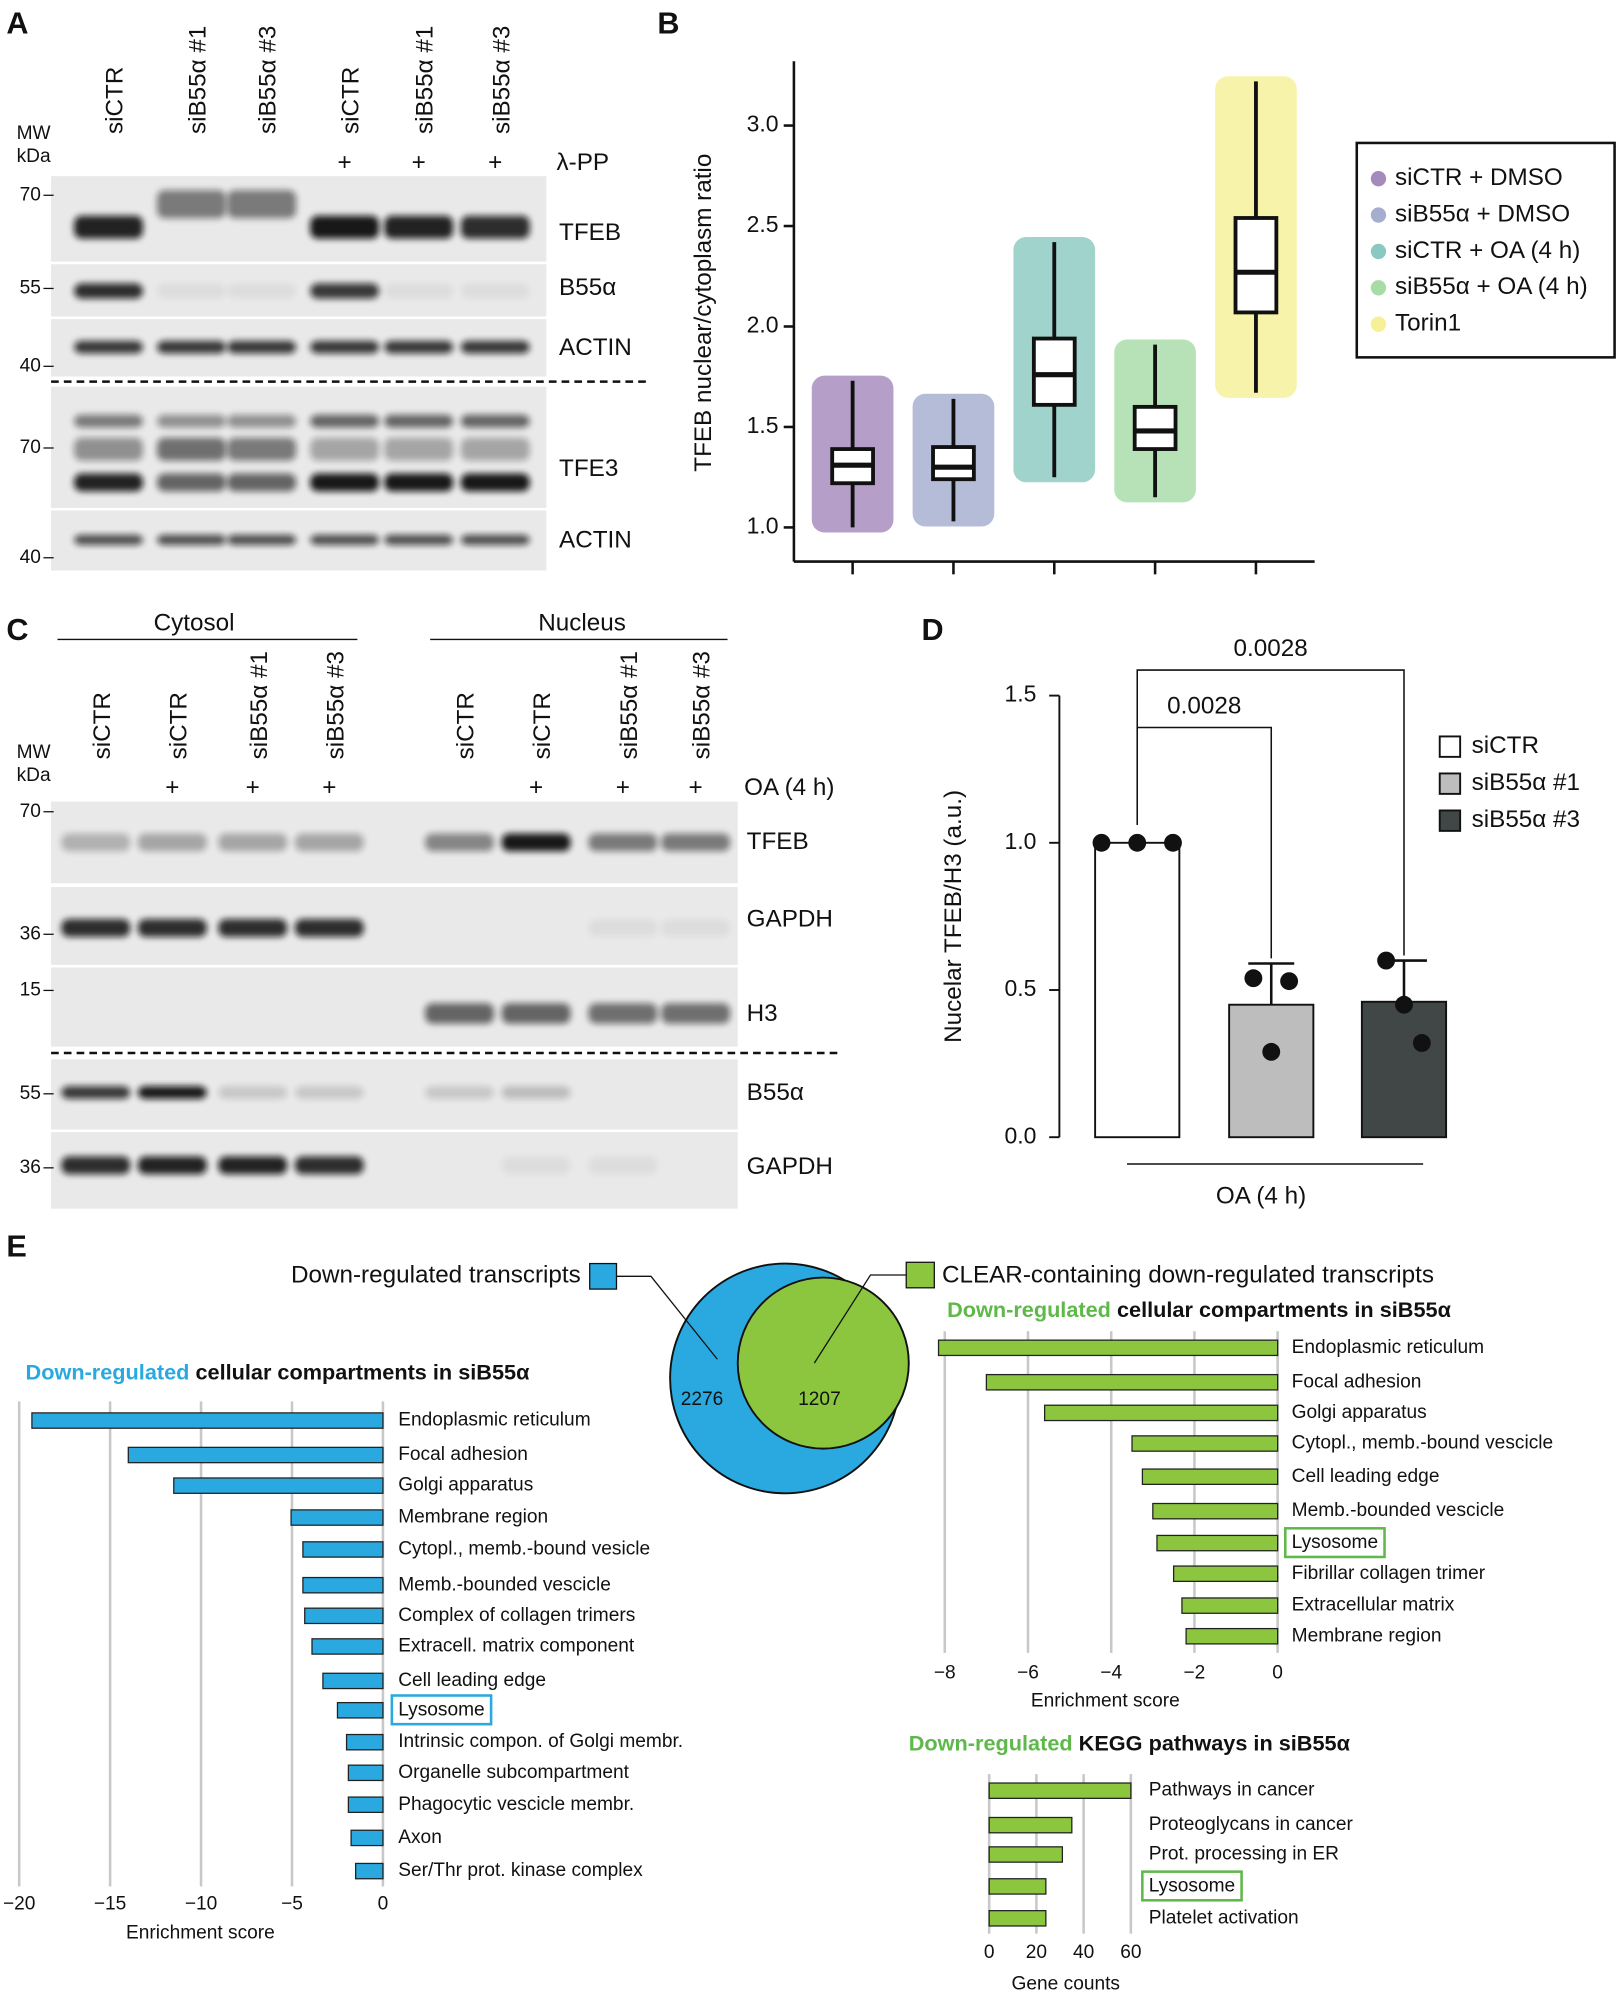 This screenshot has width=1621, height=2000. I want to click on y-tick-label: 3.0, so click(763, 124).